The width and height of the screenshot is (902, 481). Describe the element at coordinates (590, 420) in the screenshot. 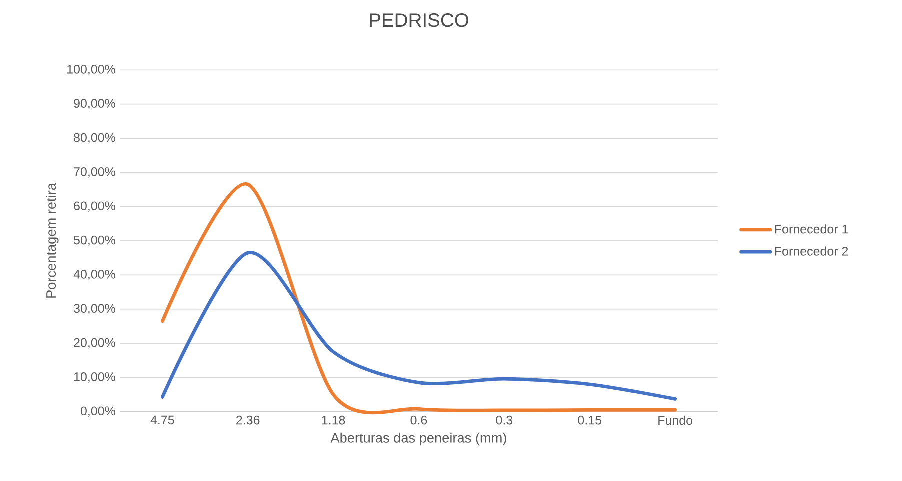

I see `x-tick-label: 0.15` at that location.